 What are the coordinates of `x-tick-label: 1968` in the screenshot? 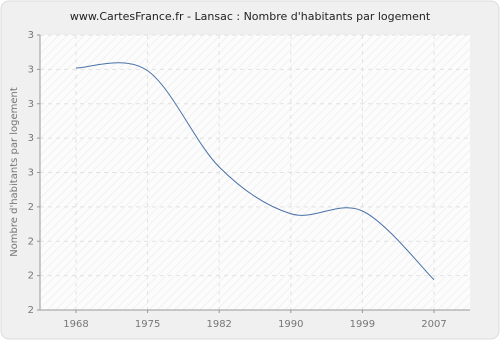 It's located at (75, 324).